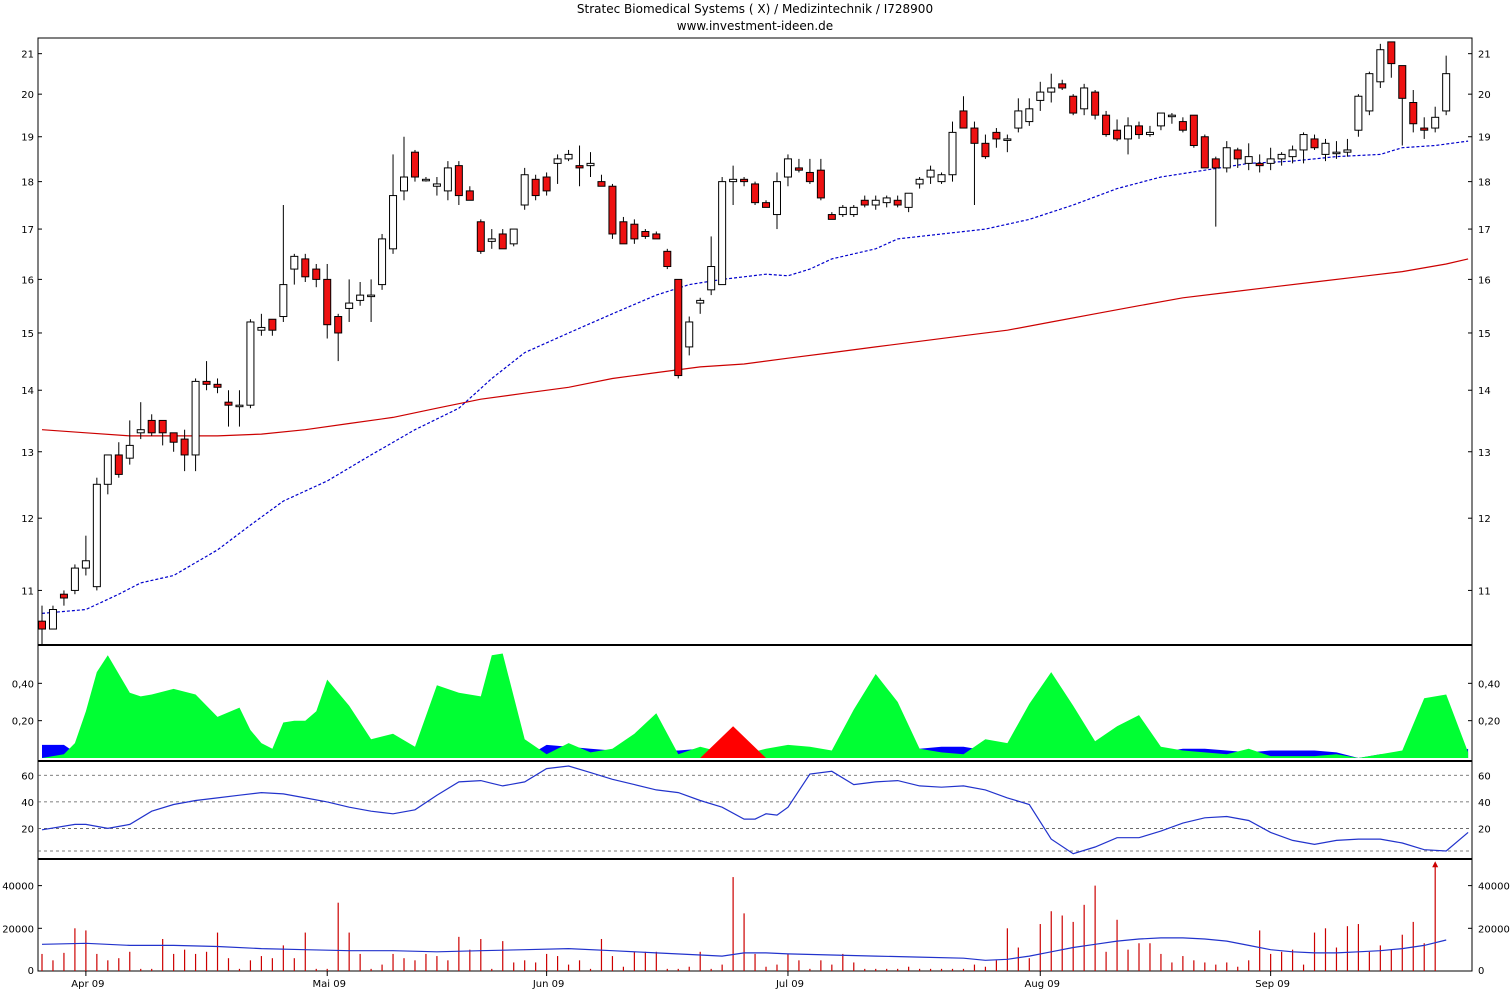  I want to click on oscillator-panel, so click(755, 705).